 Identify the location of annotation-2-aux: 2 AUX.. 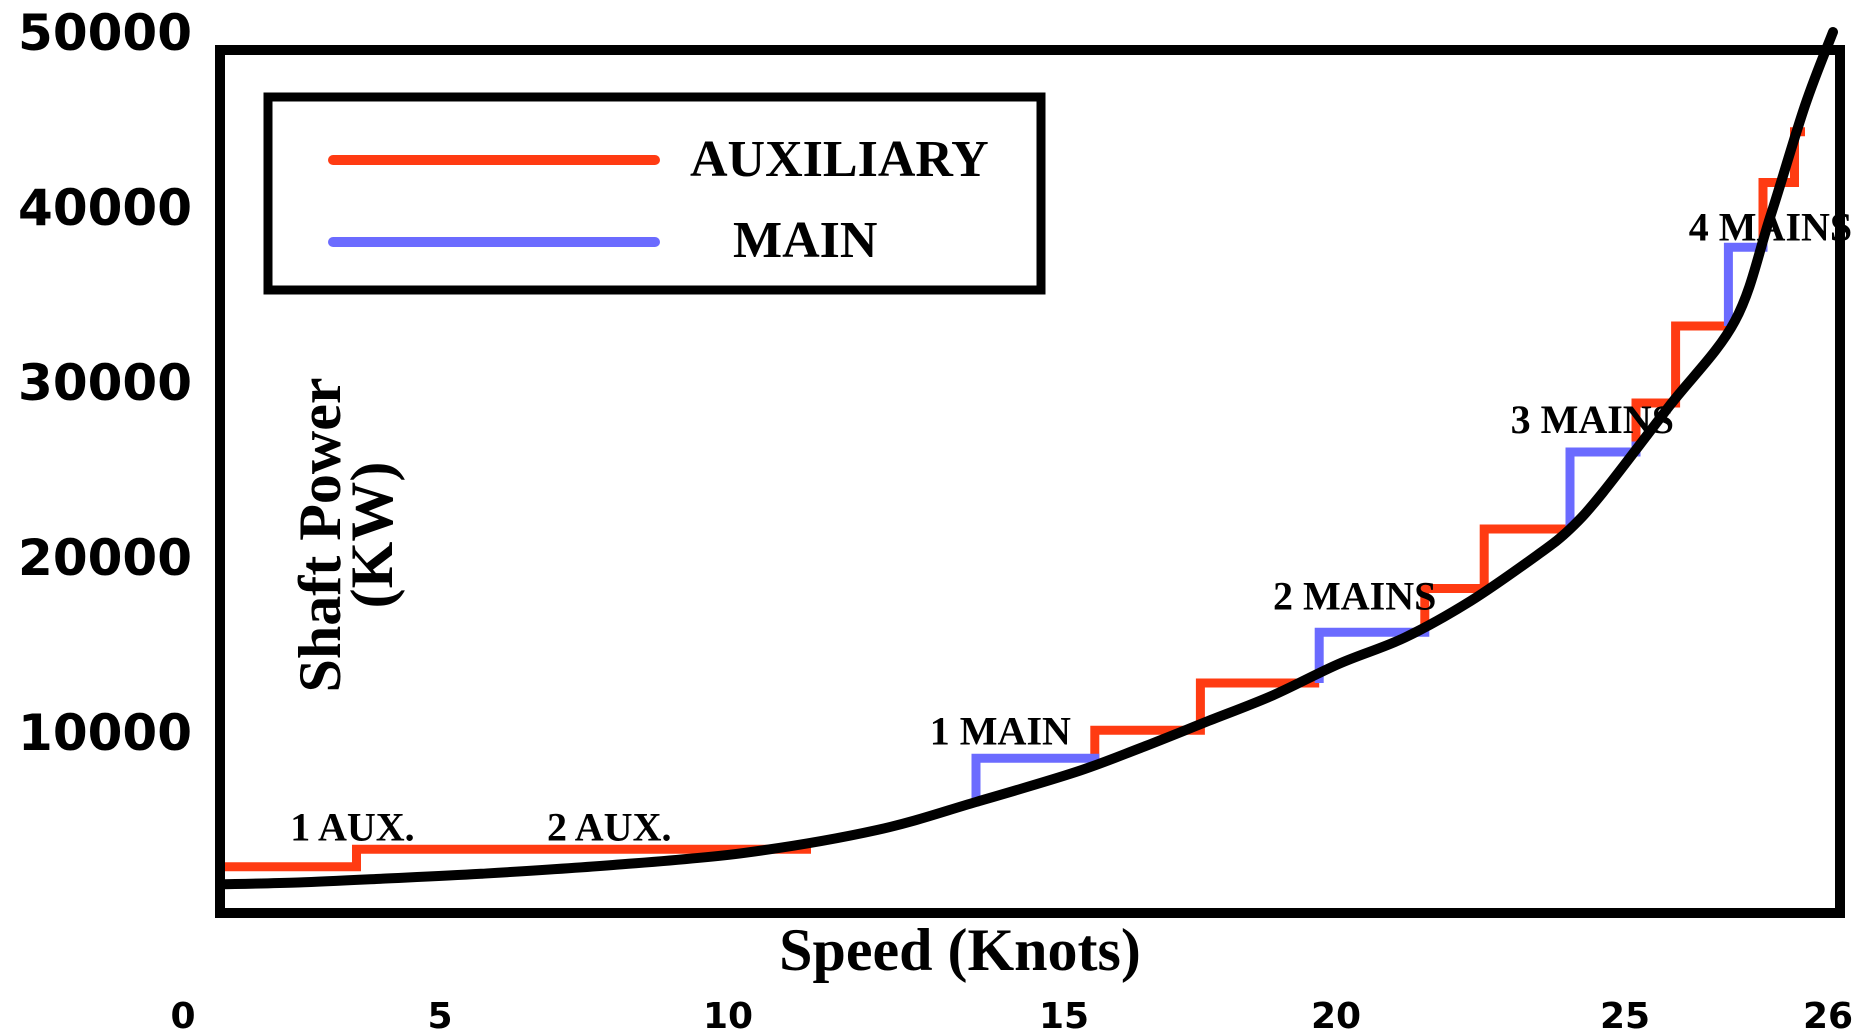
(609, 827).